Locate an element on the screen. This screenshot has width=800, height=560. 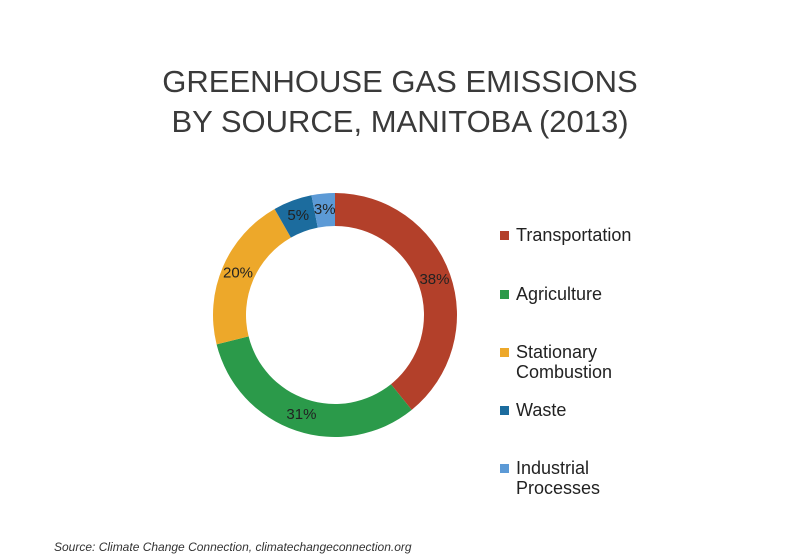
legend-label: Waste is located at coordinates (541, 410).